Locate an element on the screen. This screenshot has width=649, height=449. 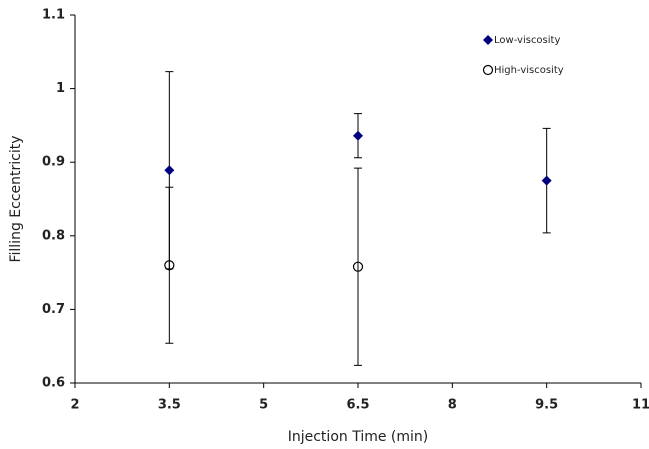
y-tick-label: 1 is located at coordinates (60, 88).